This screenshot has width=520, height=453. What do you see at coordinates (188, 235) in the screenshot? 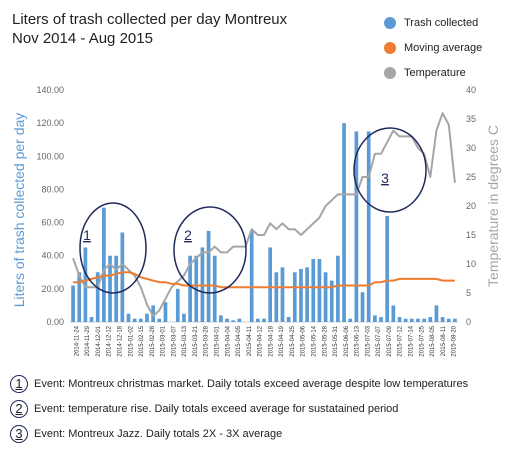
I see `annotation-ellipse-label-2: 2` at bounding box center [188, 235].